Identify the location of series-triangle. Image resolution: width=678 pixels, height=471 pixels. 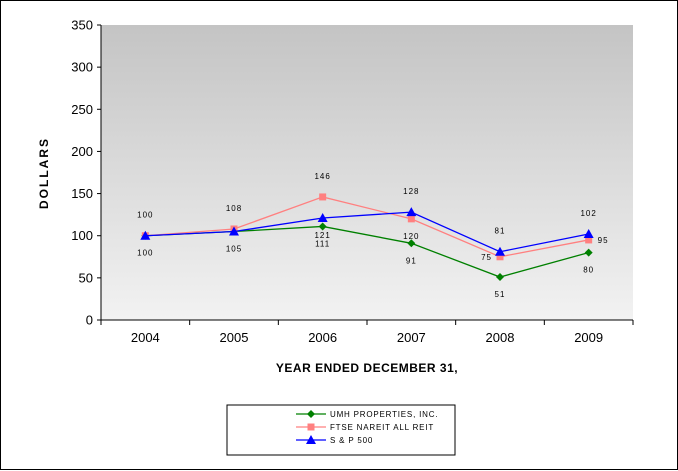
(367, 231).